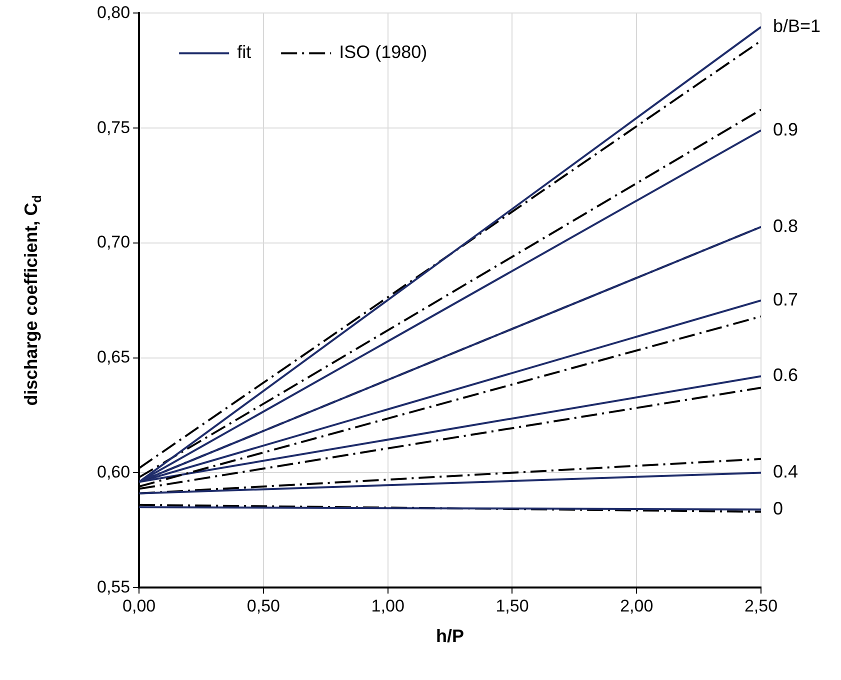  I want to click on y-tick-label: 0,75, so click(113, 127).